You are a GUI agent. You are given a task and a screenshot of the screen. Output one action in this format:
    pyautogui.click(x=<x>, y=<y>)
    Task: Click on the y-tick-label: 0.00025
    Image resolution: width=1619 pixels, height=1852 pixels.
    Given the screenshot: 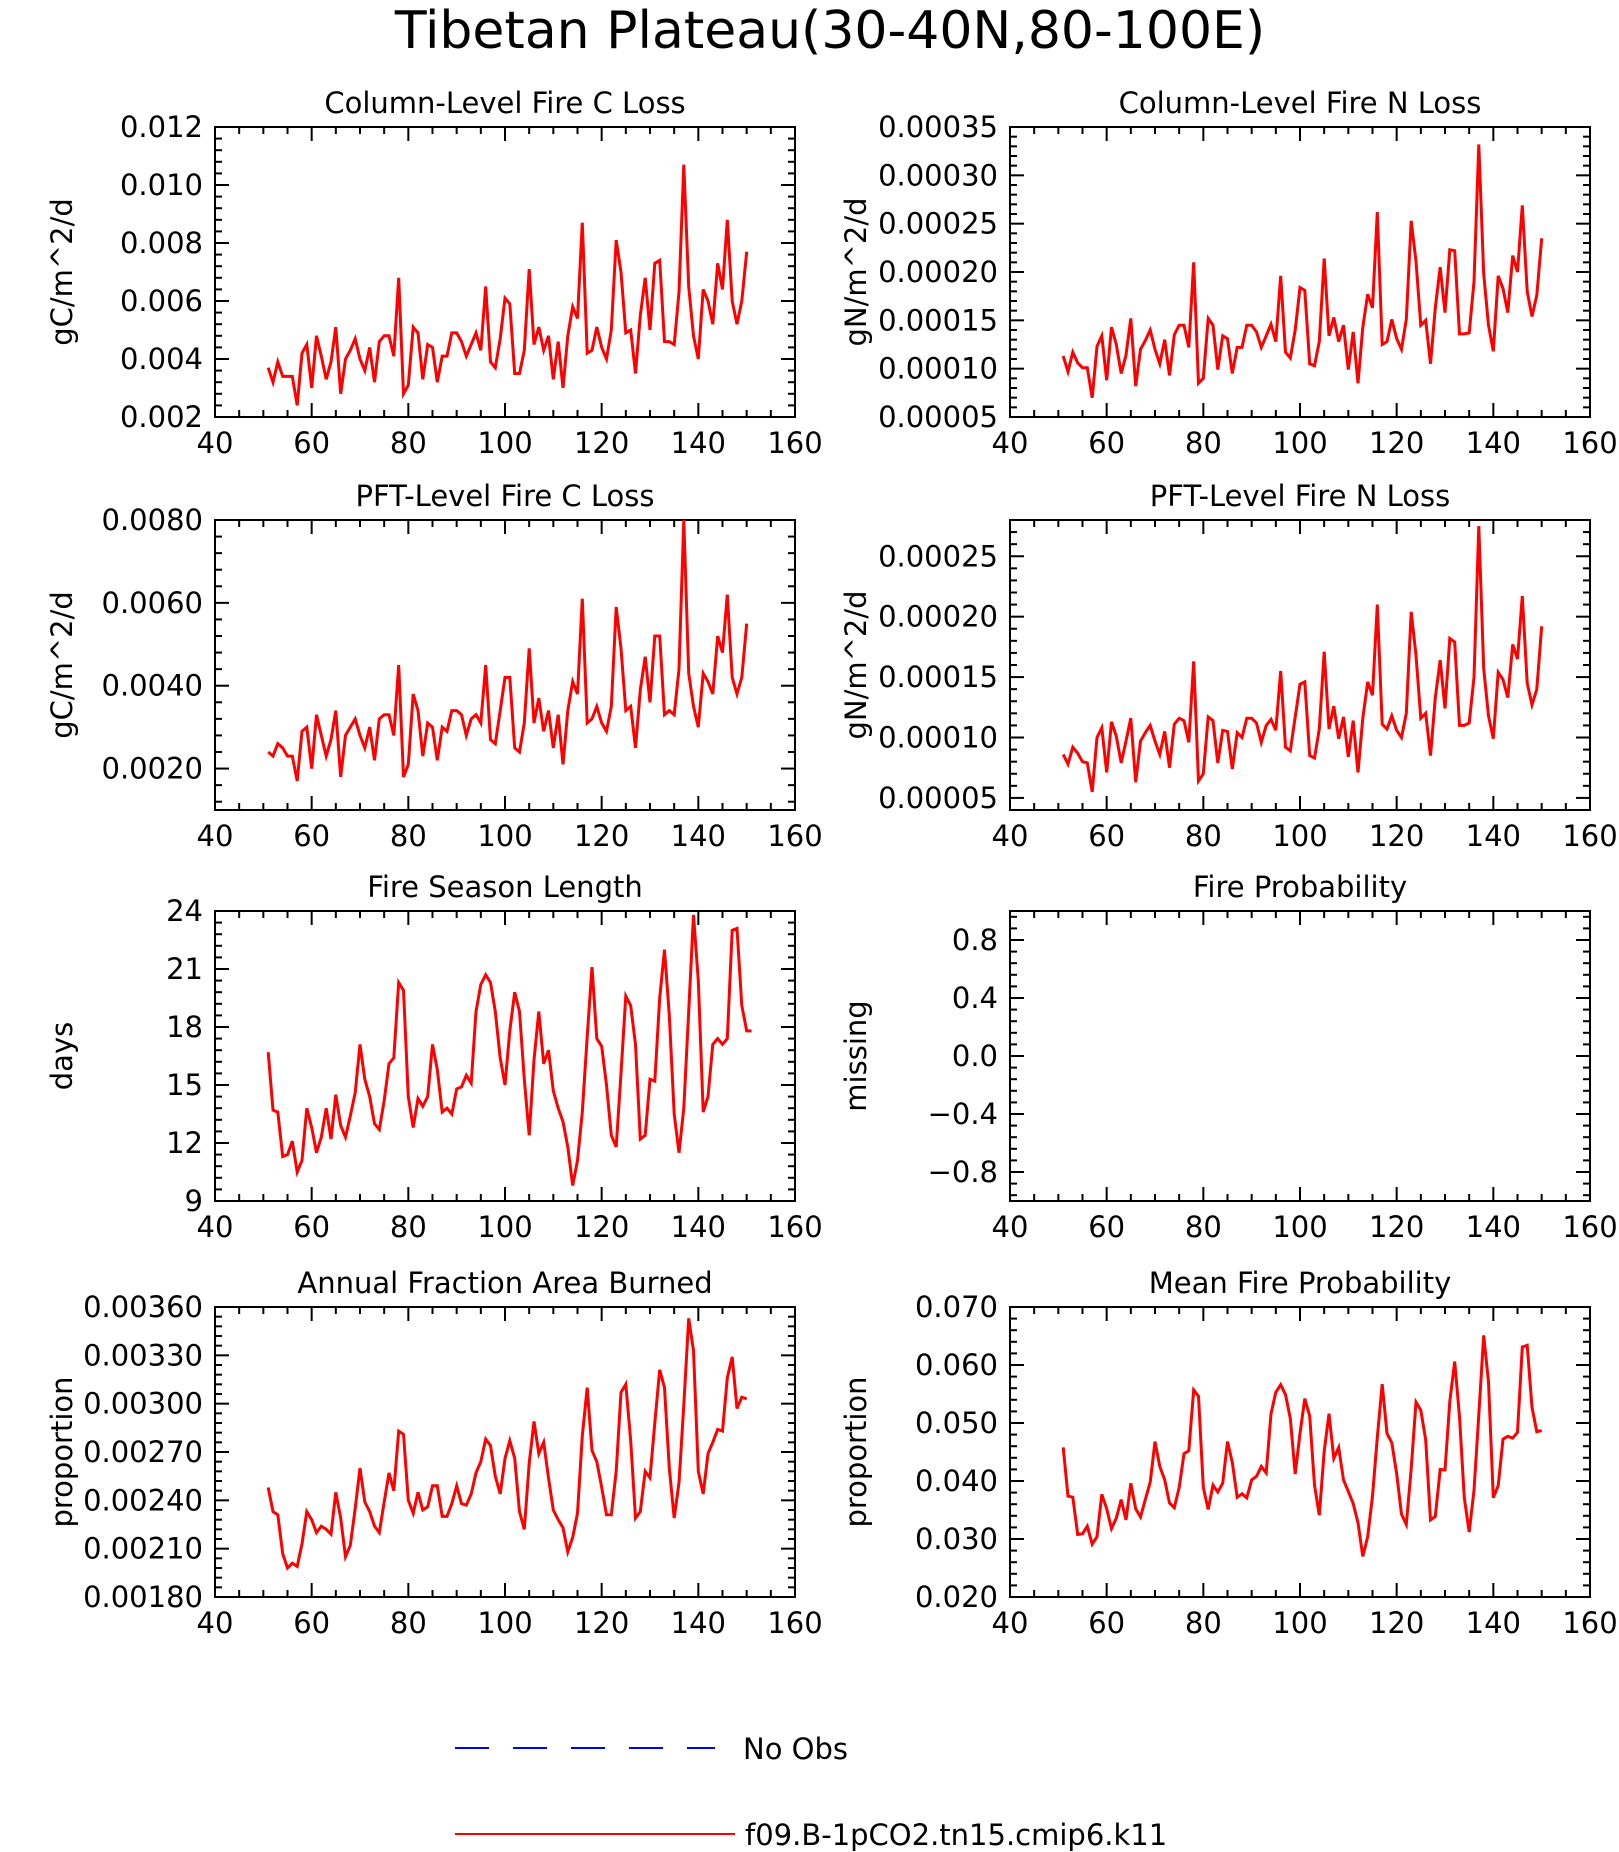 What is the action you would take?
    pyautogui.click(x=938, y=556)
    